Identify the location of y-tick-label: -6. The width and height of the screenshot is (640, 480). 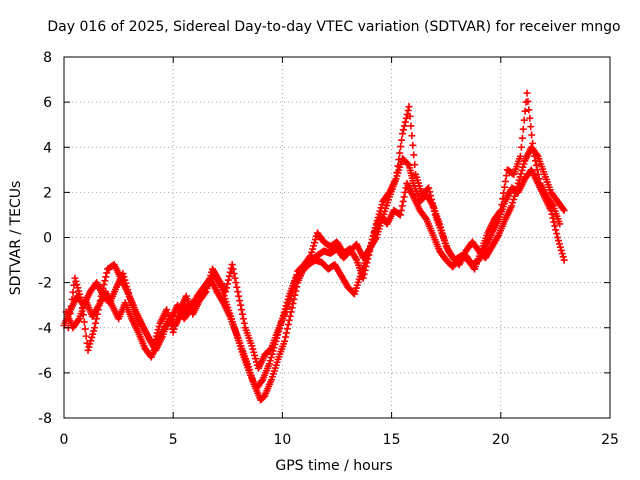
(45, 374).